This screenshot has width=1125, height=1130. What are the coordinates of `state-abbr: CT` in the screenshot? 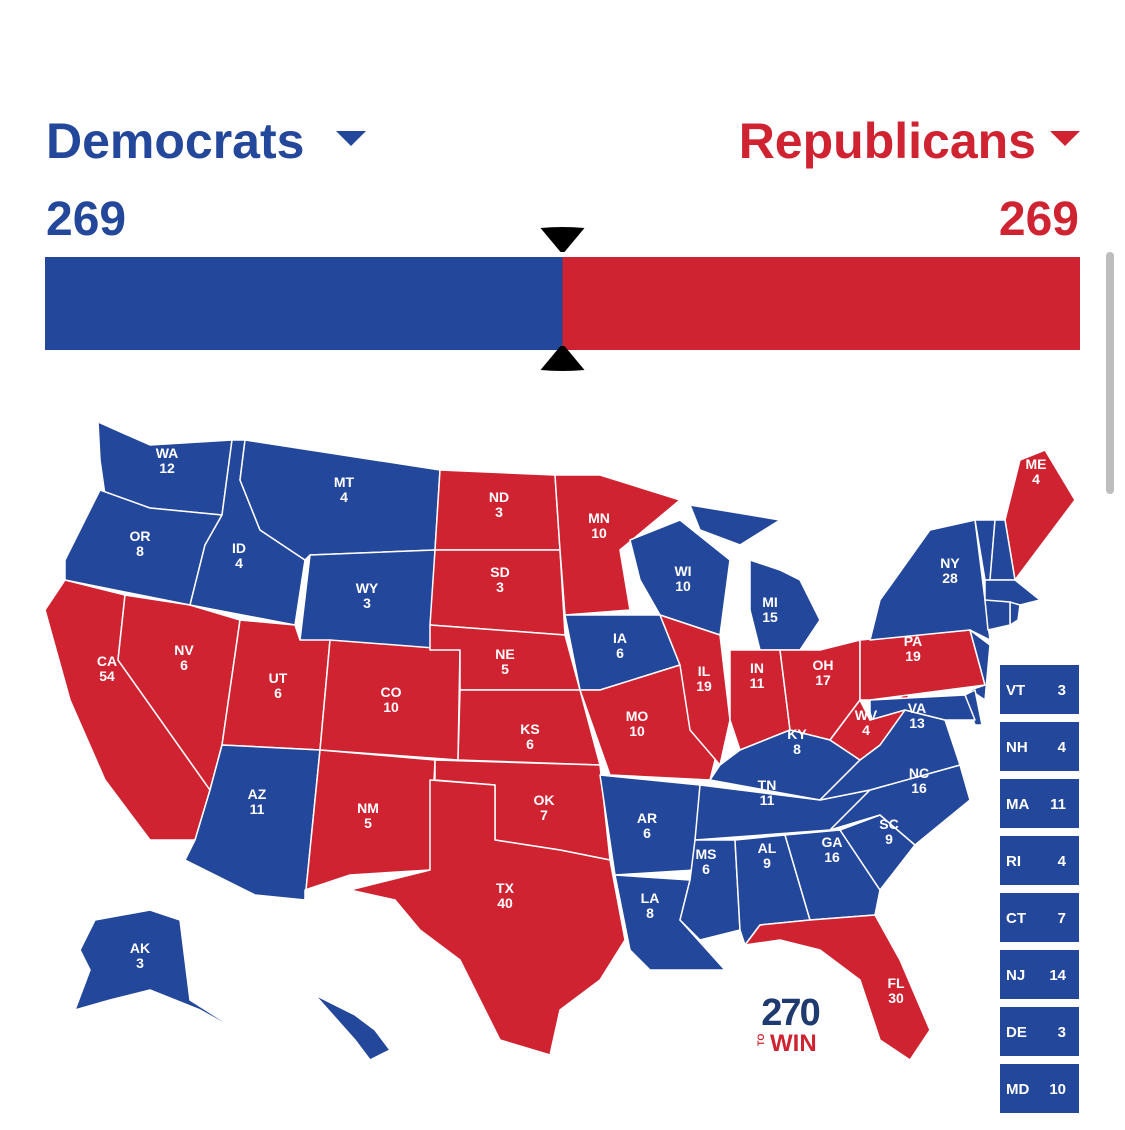 It's located at (1016, 918).